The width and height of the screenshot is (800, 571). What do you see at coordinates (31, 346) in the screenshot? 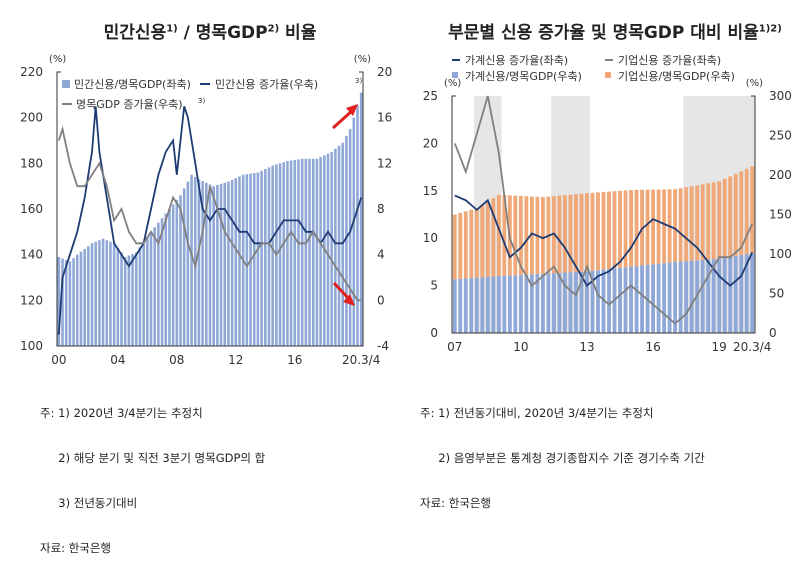
I see `y-tick-left: 100` at bounding box center [31, 346].